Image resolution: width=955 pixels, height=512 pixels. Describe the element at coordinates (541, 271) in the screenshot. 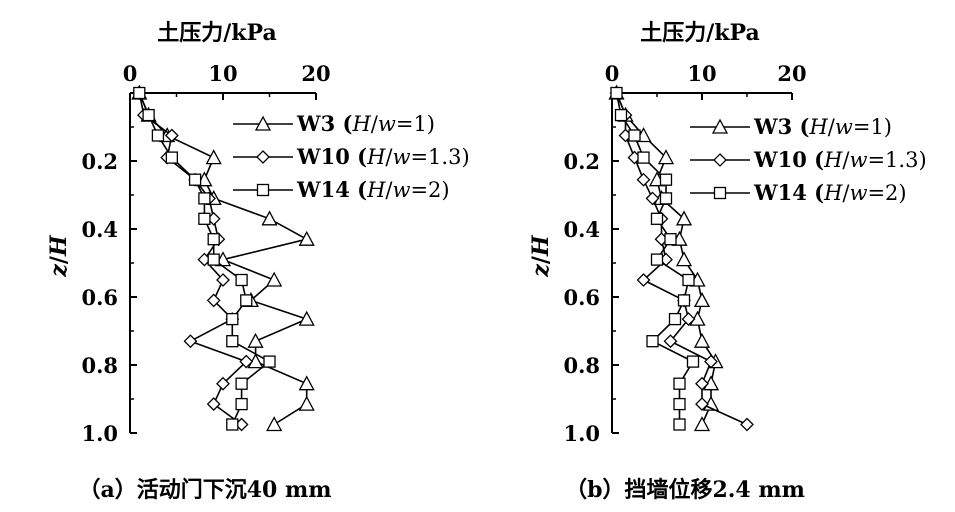

I see `y-label-z-b: z` at that location.